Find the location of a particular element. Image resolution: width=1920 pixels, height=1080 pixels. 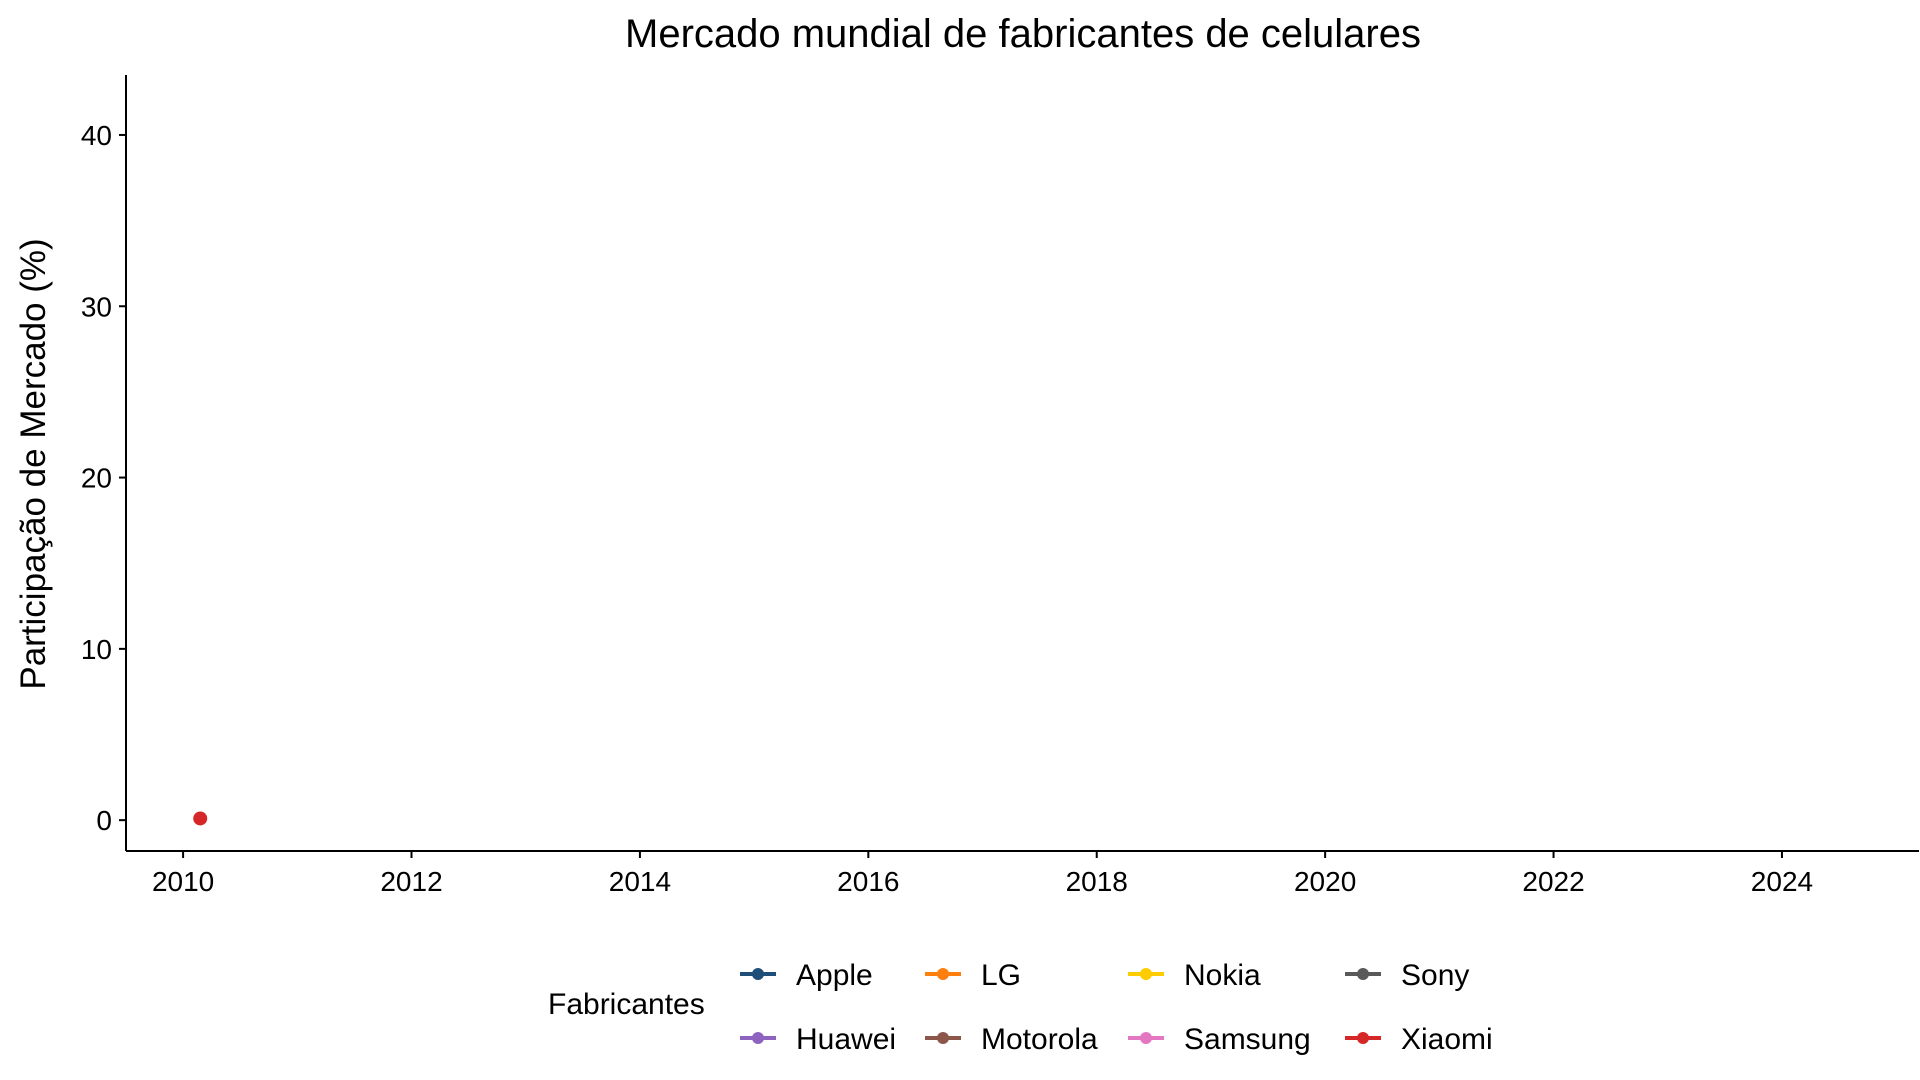

x-tick-label: 2014 is located at coordinates (640, 881).